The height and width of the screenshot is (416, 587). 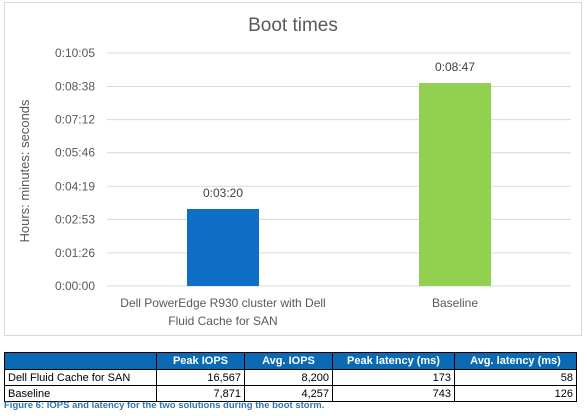 What do you see at coordinates (515, 377) in the screenshot?
I see `table-cell: 58` at bounding box center [515, 377].